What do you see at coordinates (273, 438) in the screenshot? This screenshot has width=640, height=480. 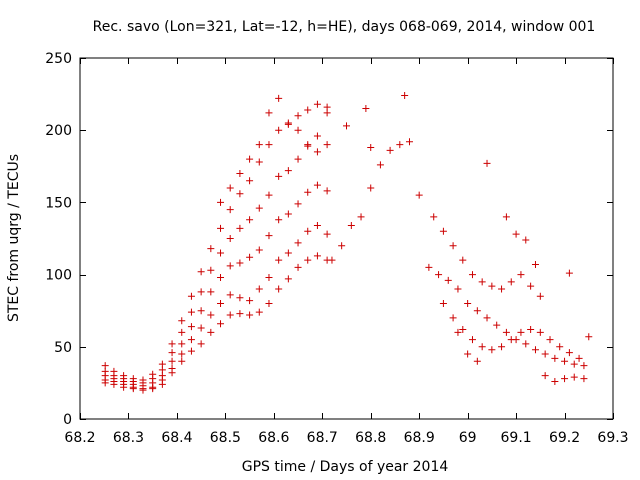 I see `x-tick-label: 68.6` at bounding box center [273, 438].